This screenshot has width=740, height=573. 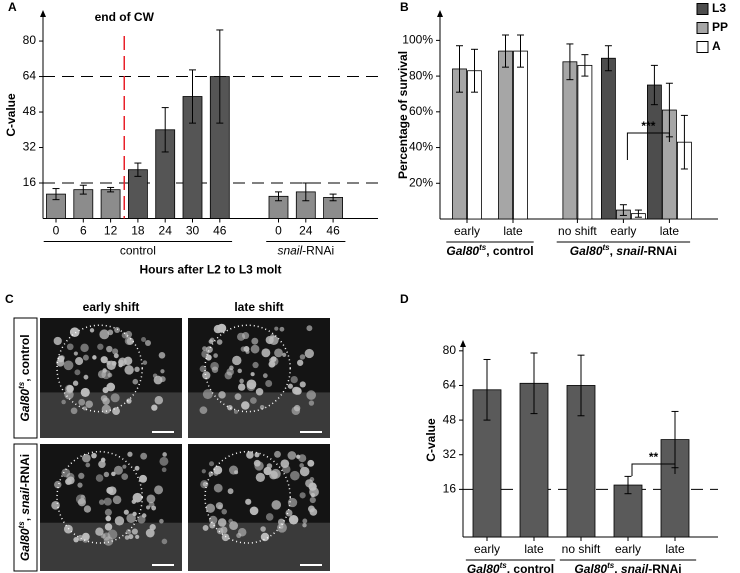 What do you see at coordinates (25, 470) in the screenshot?
I see `label-part: -RNAi` at bounding box center [25, 470].